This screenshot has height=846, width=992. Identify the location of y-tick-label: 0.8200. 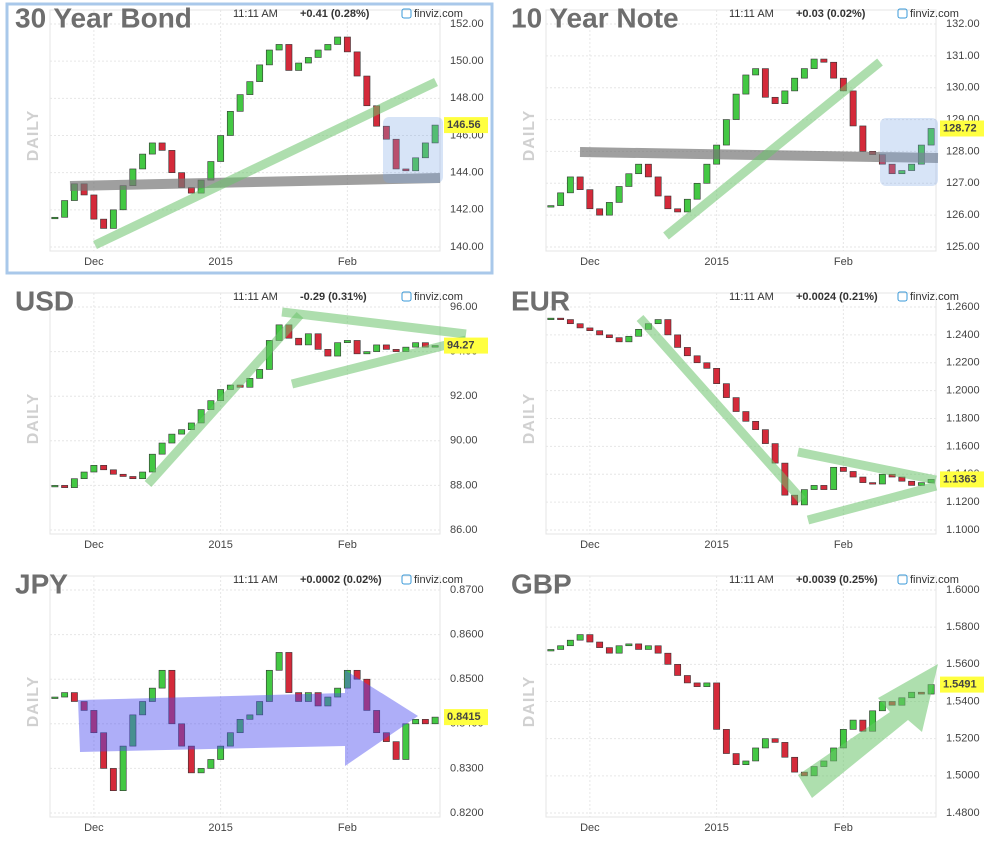
(467, 813).